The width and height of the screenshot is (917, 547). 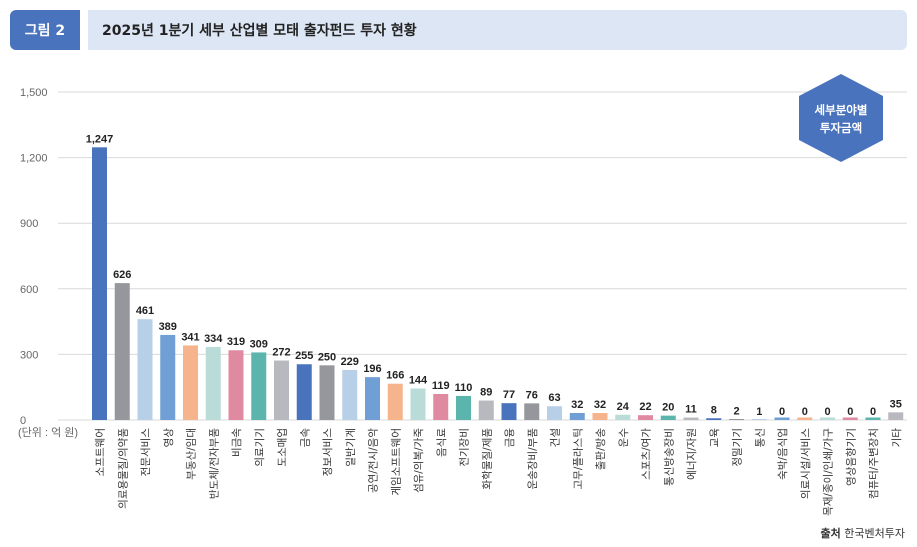 I want to click on data-label: 22, so click(x=645, y=407).